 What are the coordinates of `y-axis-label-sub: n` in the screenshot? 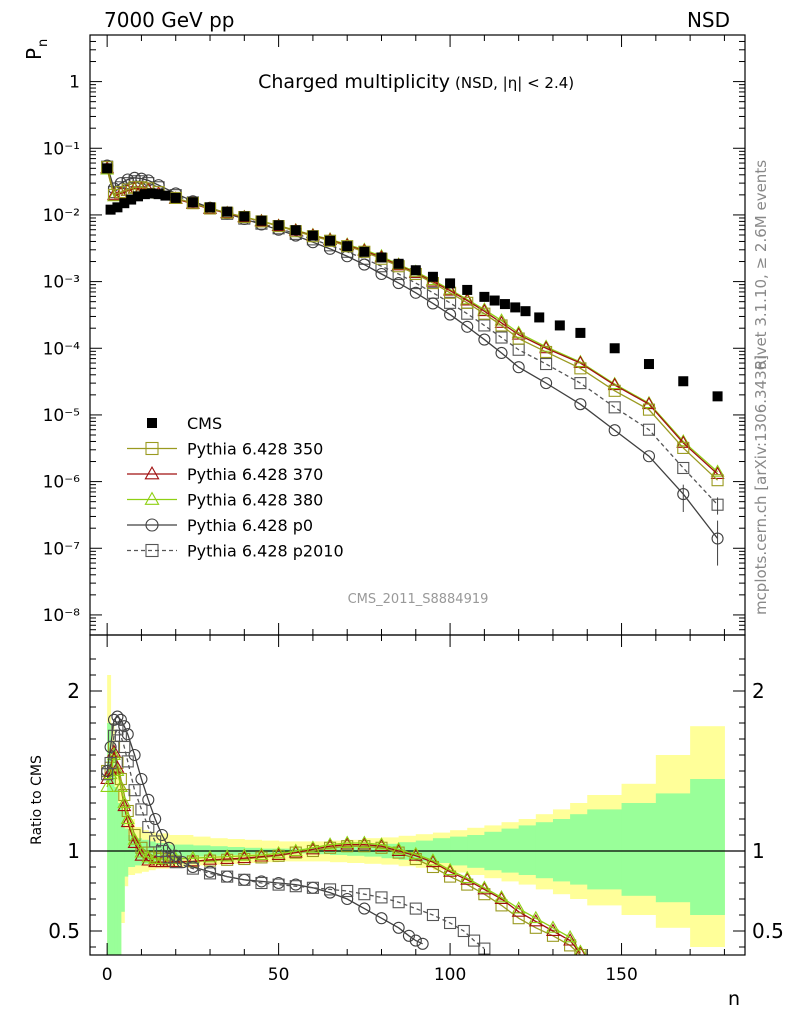 It's located at (43, 43).